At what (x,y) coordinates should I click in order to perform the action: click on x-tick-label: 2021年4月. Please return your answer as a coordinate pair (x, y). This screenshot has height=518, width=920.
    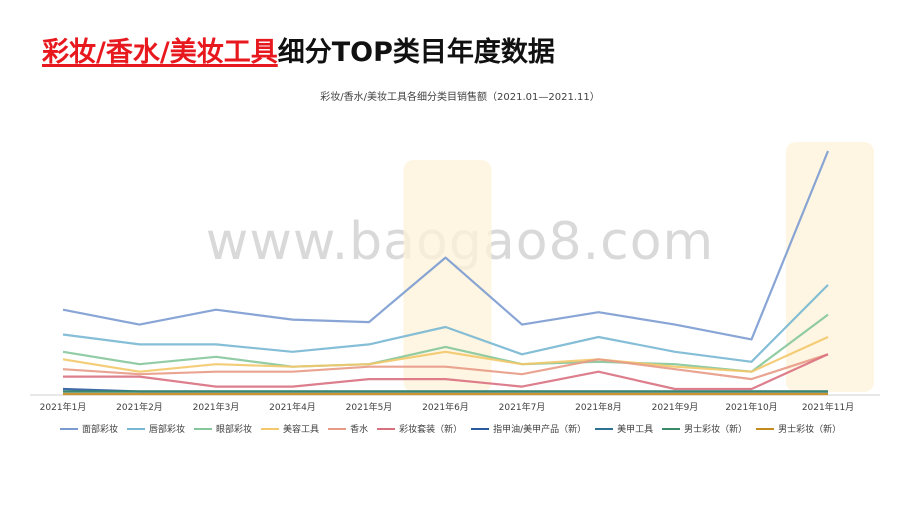
    Looking at the image, I should click on (292, 407).